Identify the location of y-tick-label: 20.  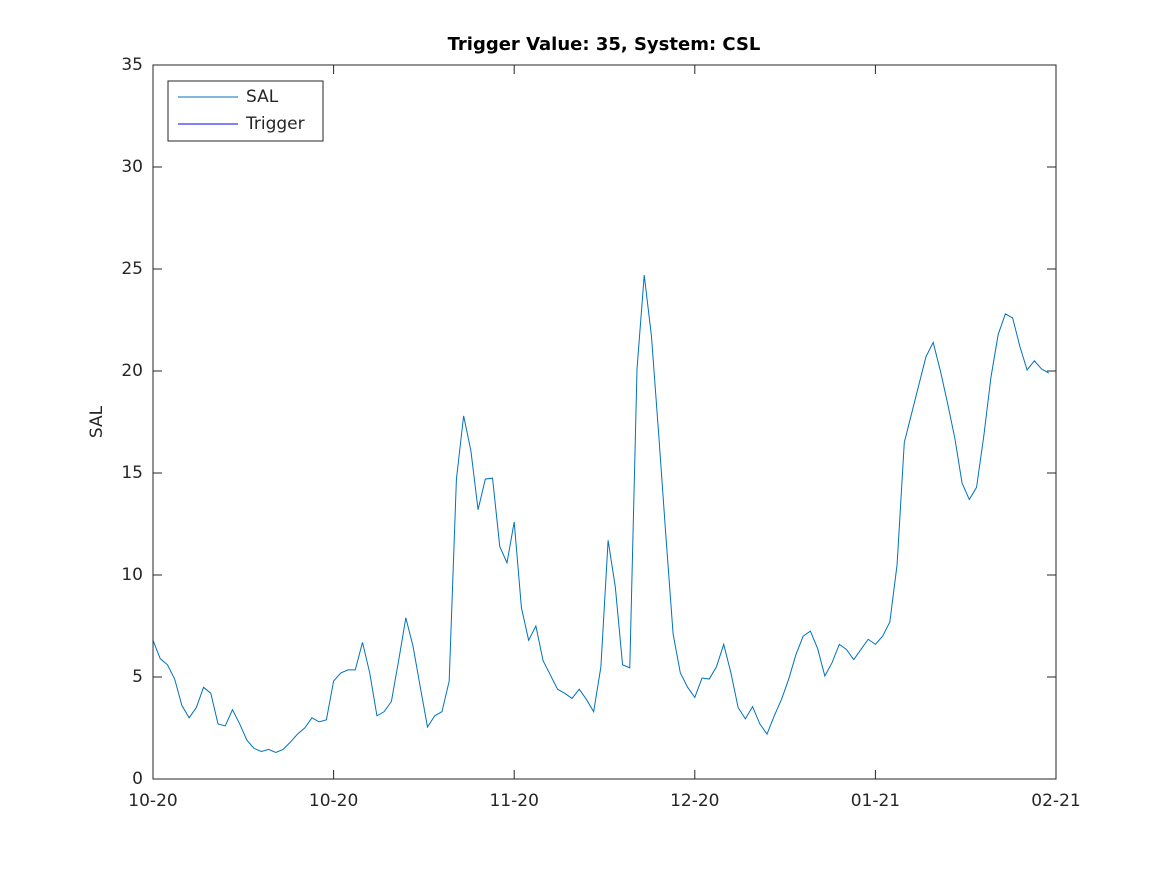
(132, 371).